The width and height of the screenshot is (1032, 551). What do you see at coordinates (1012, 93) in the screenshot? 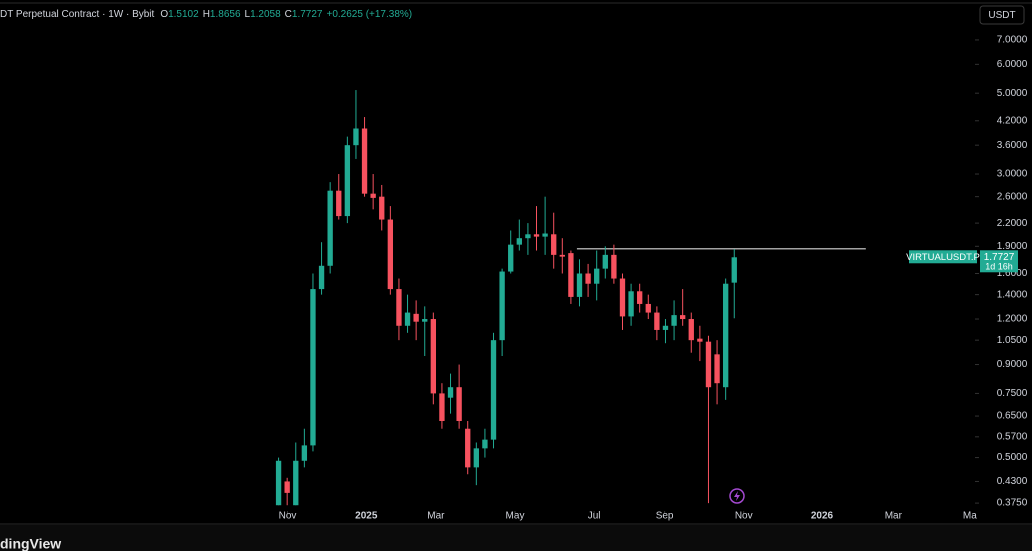
I see `y-tick-label: 5.0000` at bounding box center [1012, 93].